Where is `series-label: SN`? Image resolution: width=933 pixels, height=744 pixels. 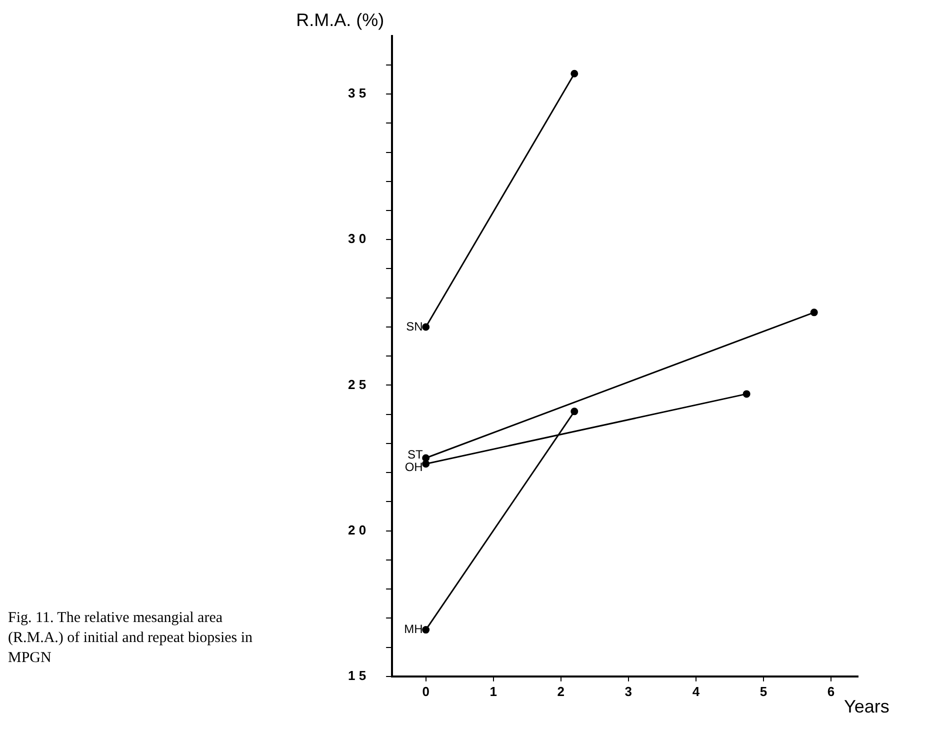 series-label: SN is located at coordinates (414, 326).